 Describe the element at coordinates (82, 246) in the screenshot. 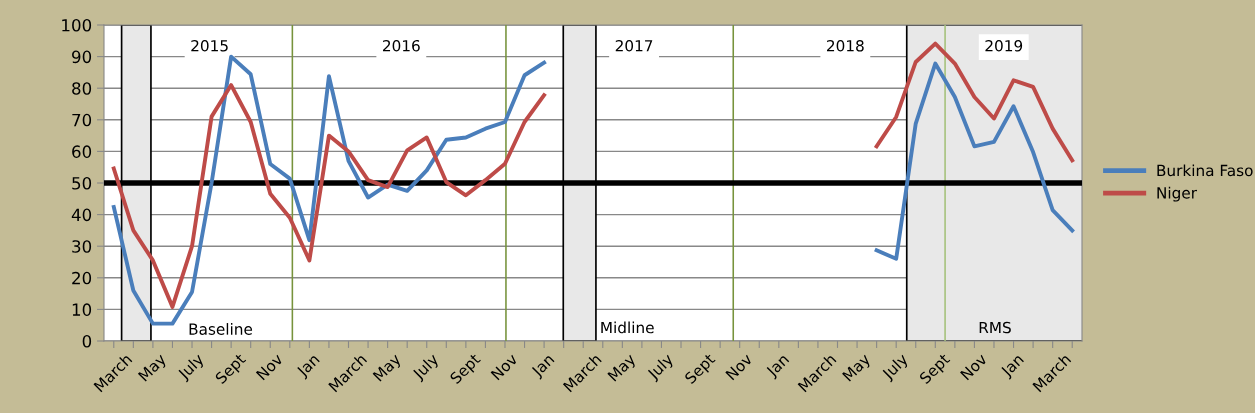

I see `y-tick-label: 30` at that location.